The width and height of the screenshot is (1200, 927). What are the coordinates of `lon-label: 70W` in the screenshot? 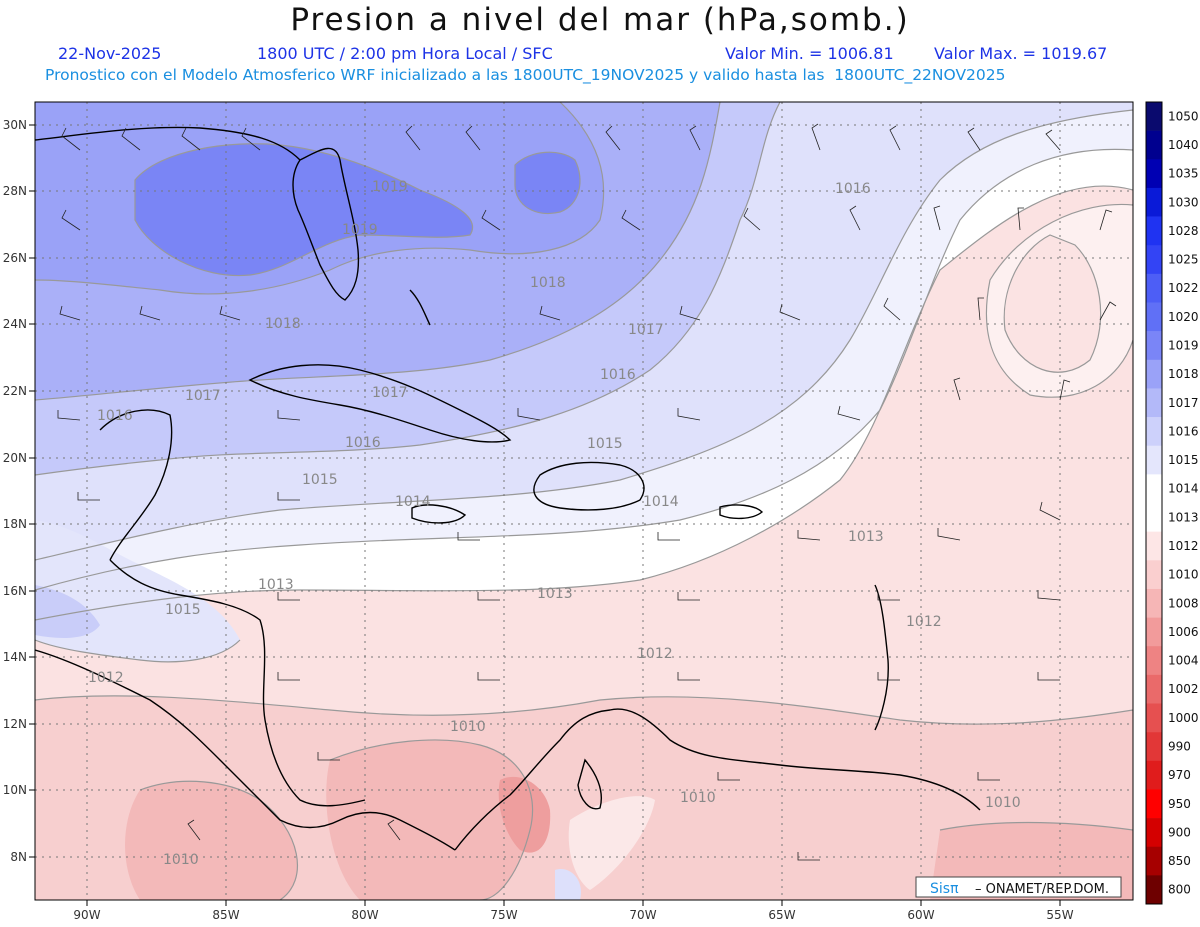 It's located at (642, 915).